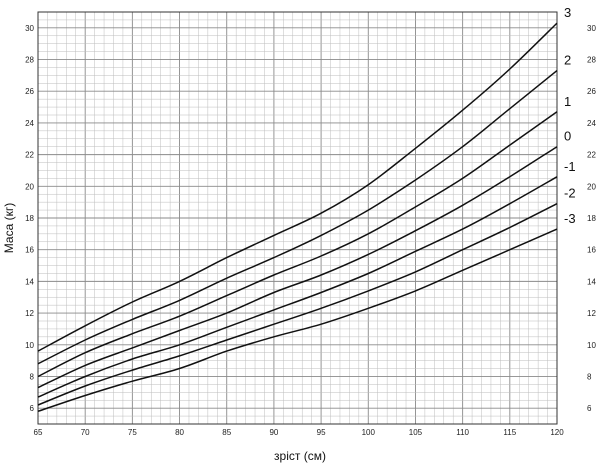  Describe the element at coordinates (132, 432) in the screenshot. I see `x-tick-label: 75` at that location.